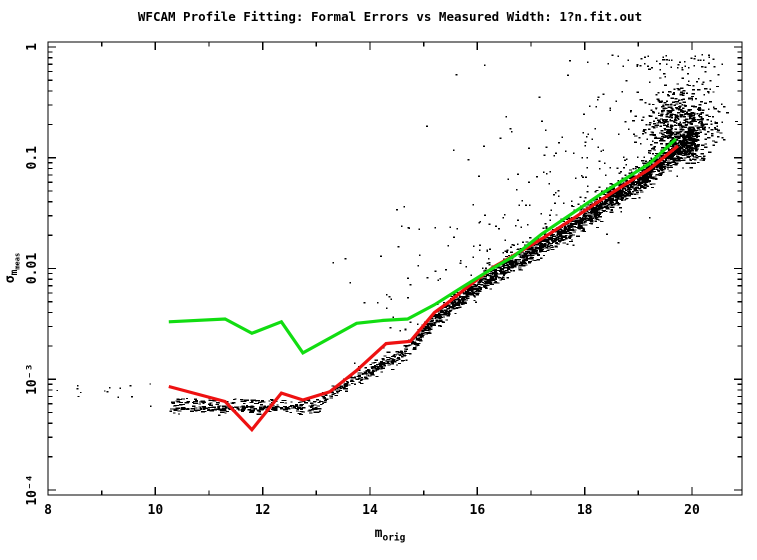 The width and height of the screenshot is (757, 560). Describe the element at coordinates (370, 510) in the screenshot. I see `svg-text: 14` at that location.